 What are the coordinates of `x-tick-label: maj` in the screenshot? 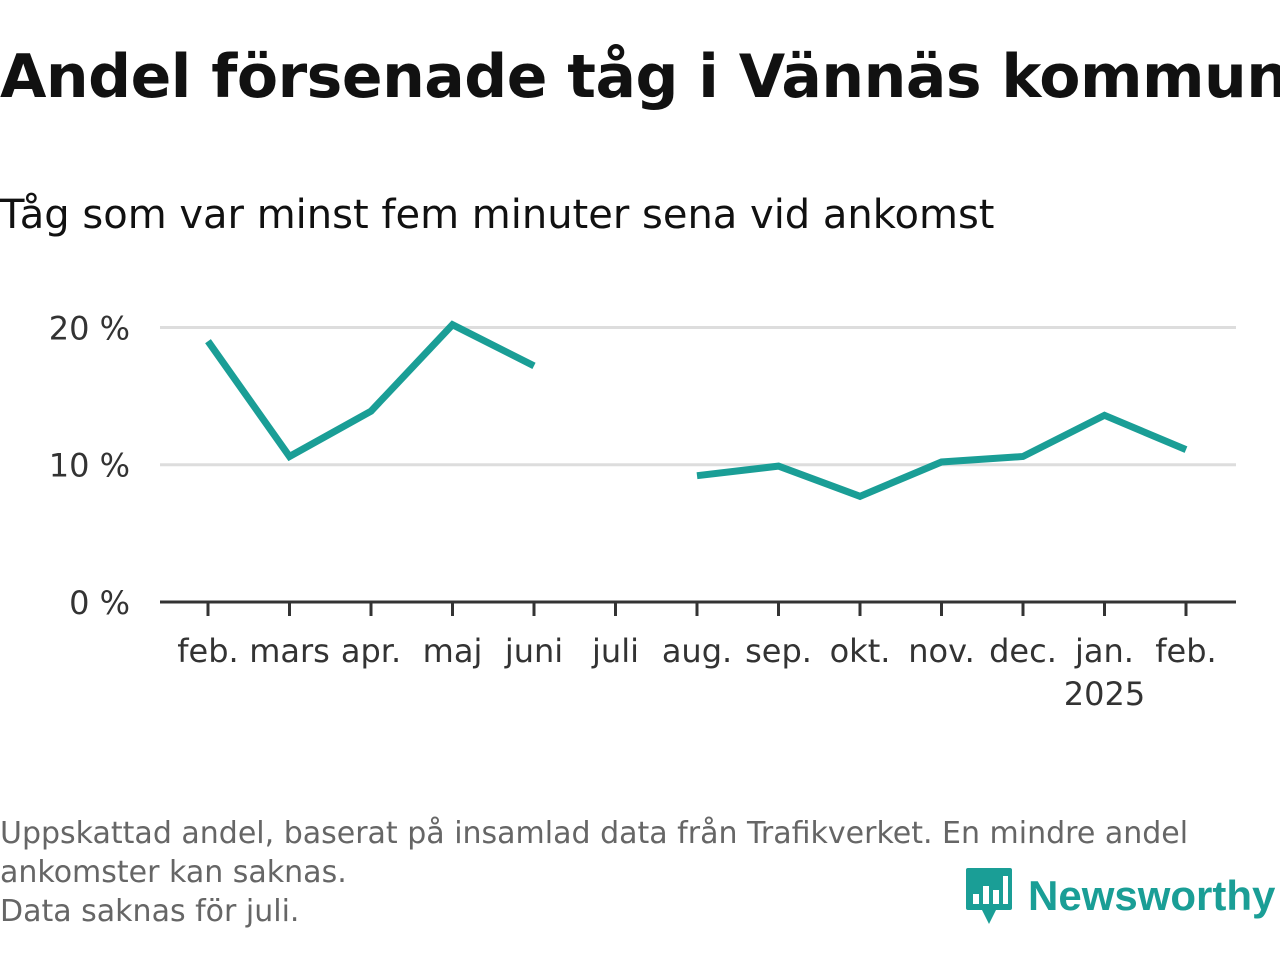 It's located at (453, 651).